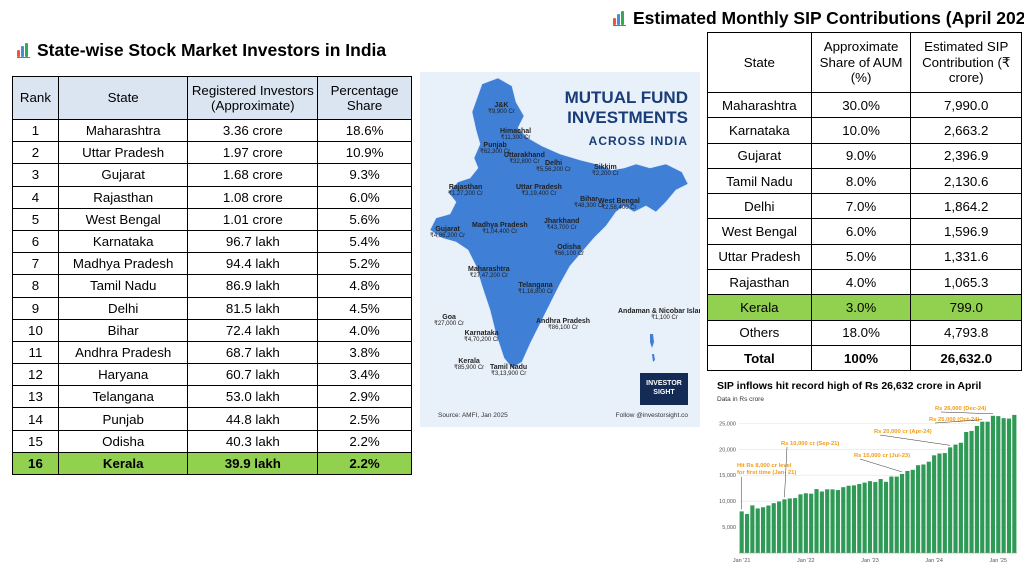 This screenshot has width=1024, height=569. I want to click on sip-cell: 9.0%, so click(861, 155).